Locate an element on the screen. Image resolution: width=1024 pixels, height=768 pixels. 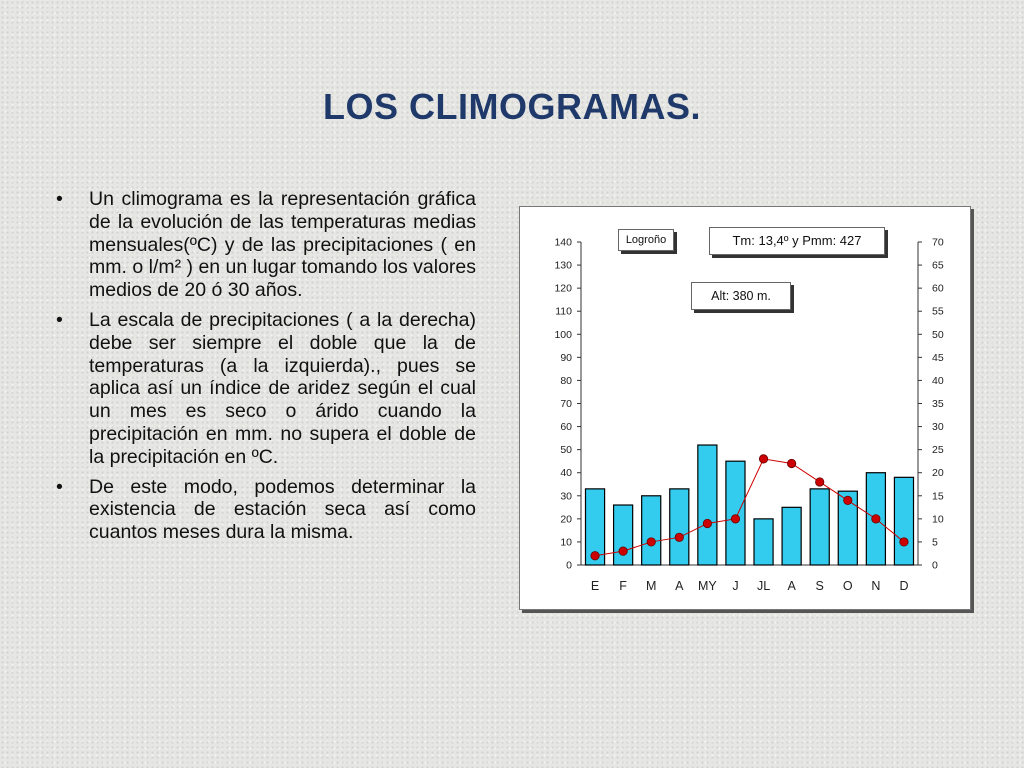
left-axis-tick-label: 110 is located at coordinates (563, 312).